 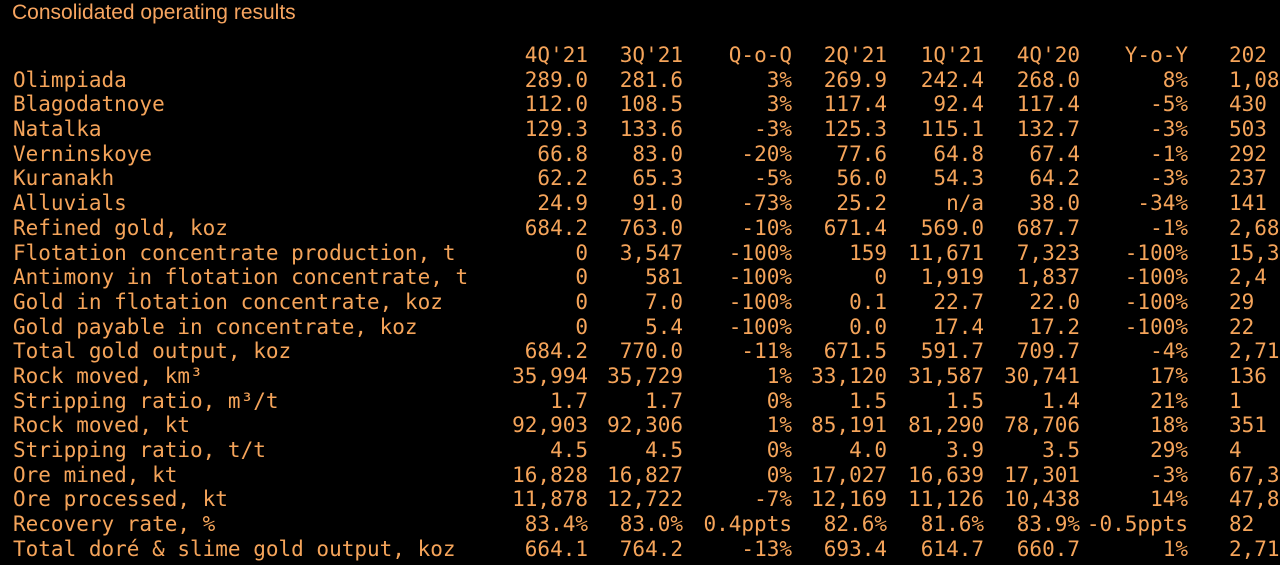 I want to click on table-cell: 10,438, so click(x=1042, y=499).